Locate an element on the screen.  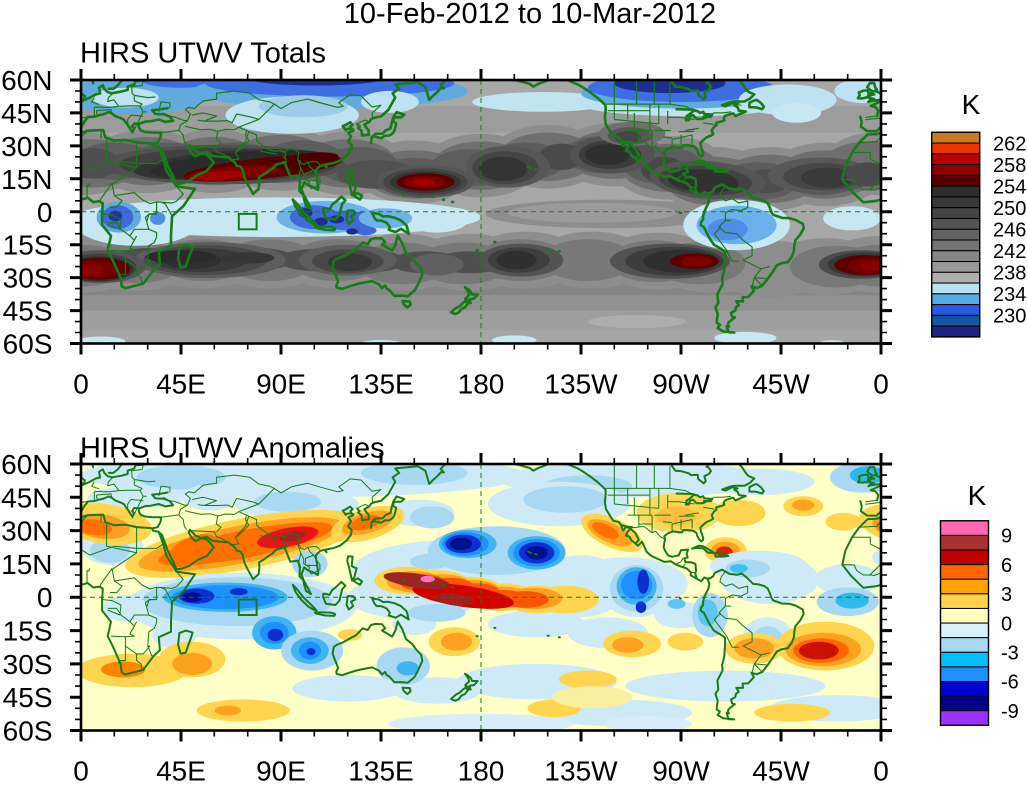
svg-text: HIRS UTWV Totals is located at coordinates (203, 54).